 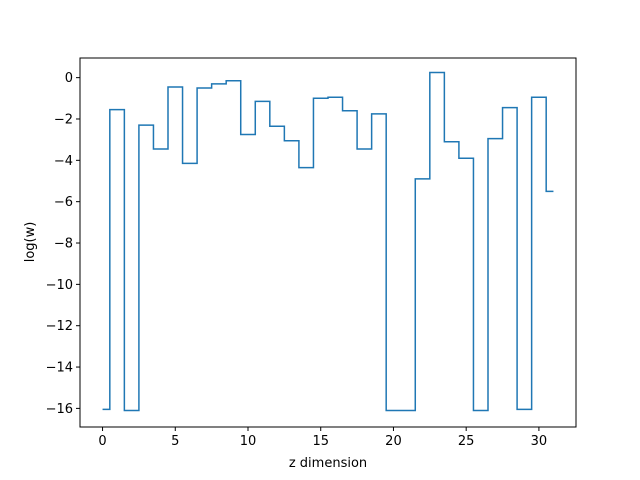 I want to click on x-tick-label: 0, so click(x=102, y=441).